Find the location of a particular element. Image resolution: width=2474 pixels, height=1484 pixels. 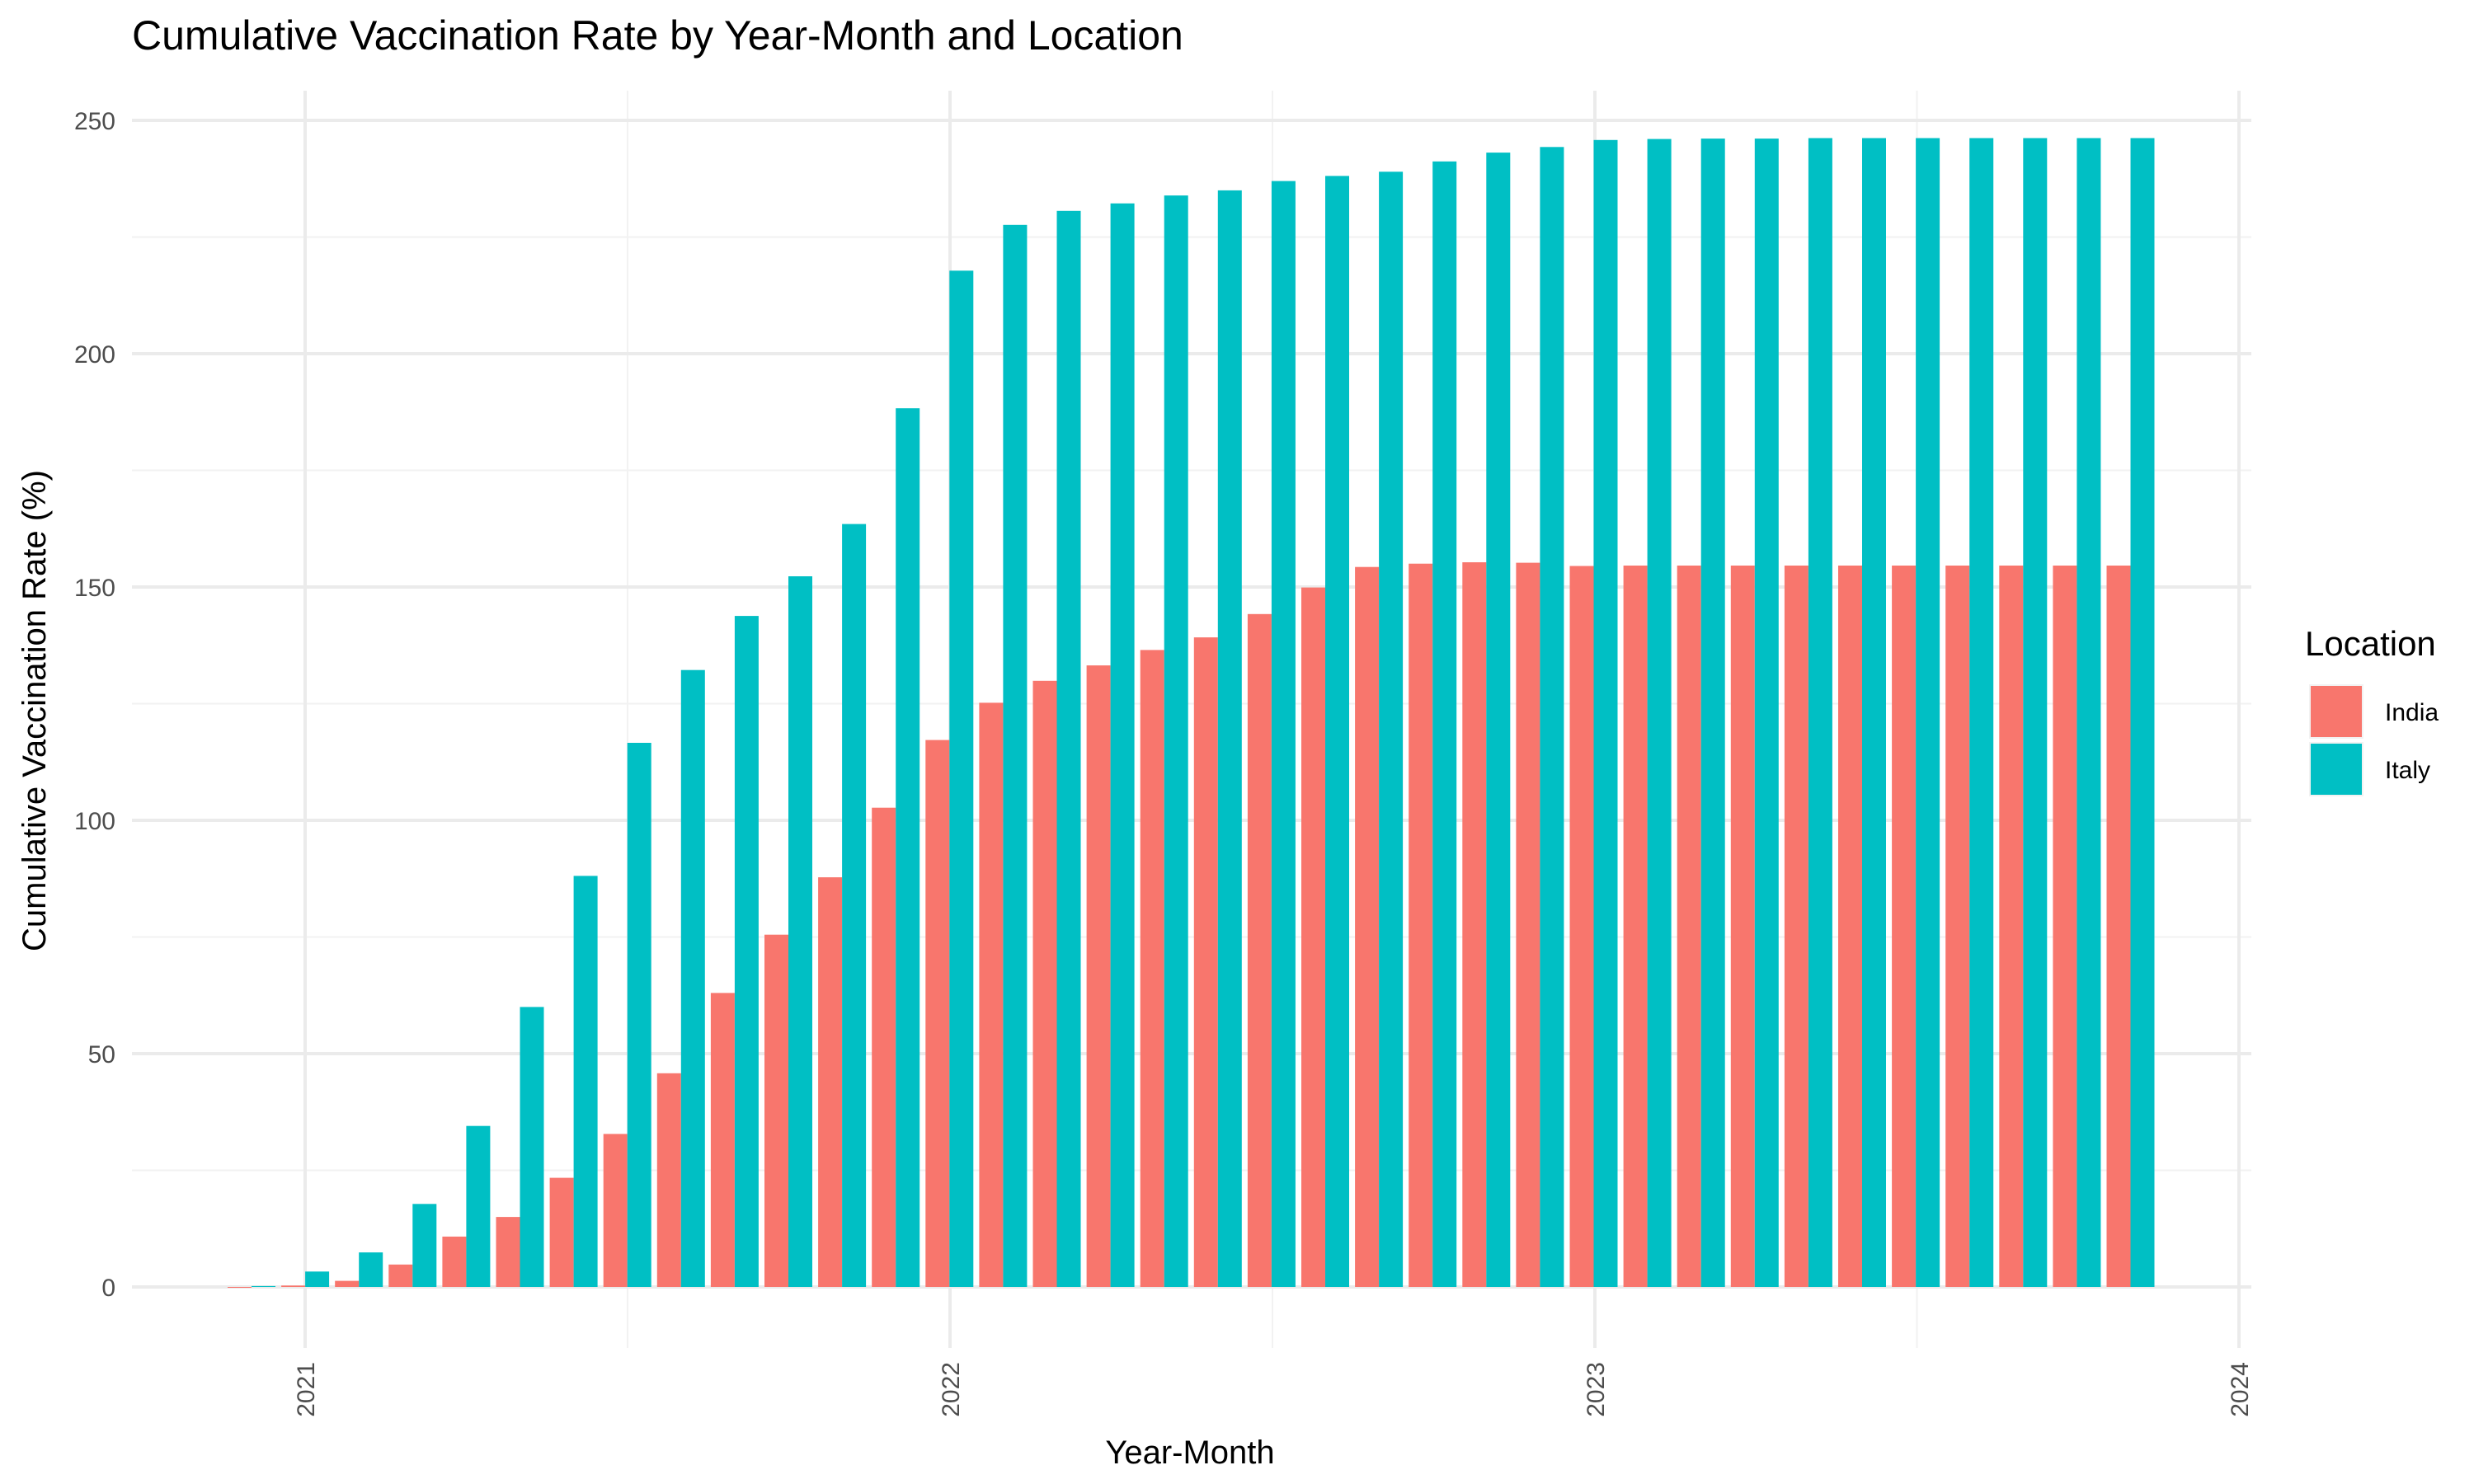

legend-items: India Italy is located at coordinates (2374, 740).